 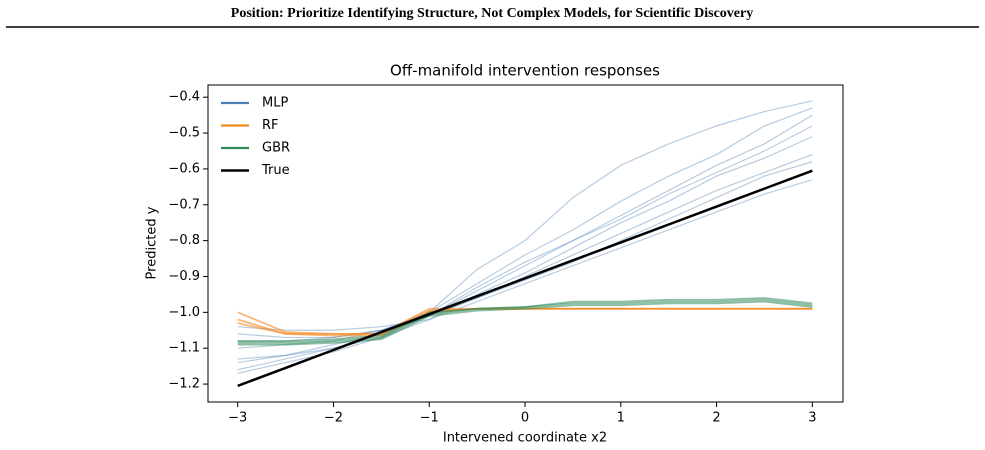 I want to click on x-tick-label: −3, so click(x=237, y=418).